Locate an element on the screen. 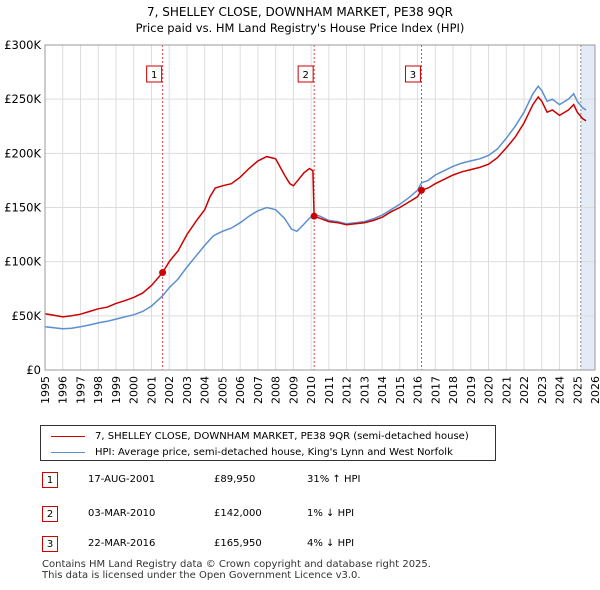 The image size is (600, 590). x-tick-label: 2013 is located at coordinates (364, 390).